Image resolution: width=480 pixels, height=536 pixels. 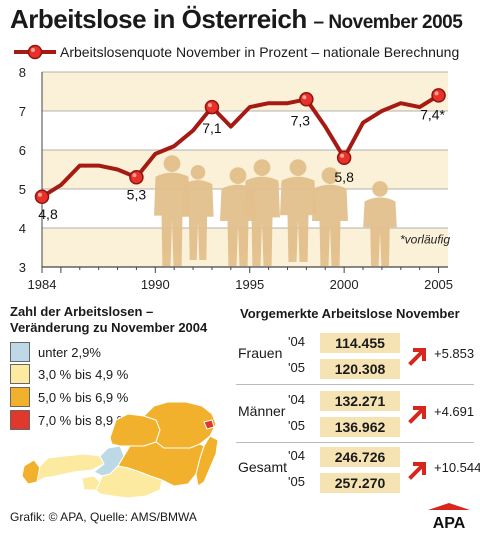 What do you see at coordinates (358, 470) in the screenshot?
I see `stats-row-gesamt: Gesamt '04 246.726 '05 257.270 +10.544` at bounding box center [358, 470].